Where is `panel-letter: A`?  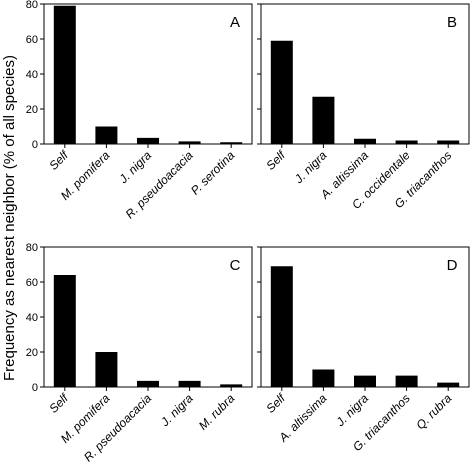 panel-letter: A is located at coordinates (235, 22).